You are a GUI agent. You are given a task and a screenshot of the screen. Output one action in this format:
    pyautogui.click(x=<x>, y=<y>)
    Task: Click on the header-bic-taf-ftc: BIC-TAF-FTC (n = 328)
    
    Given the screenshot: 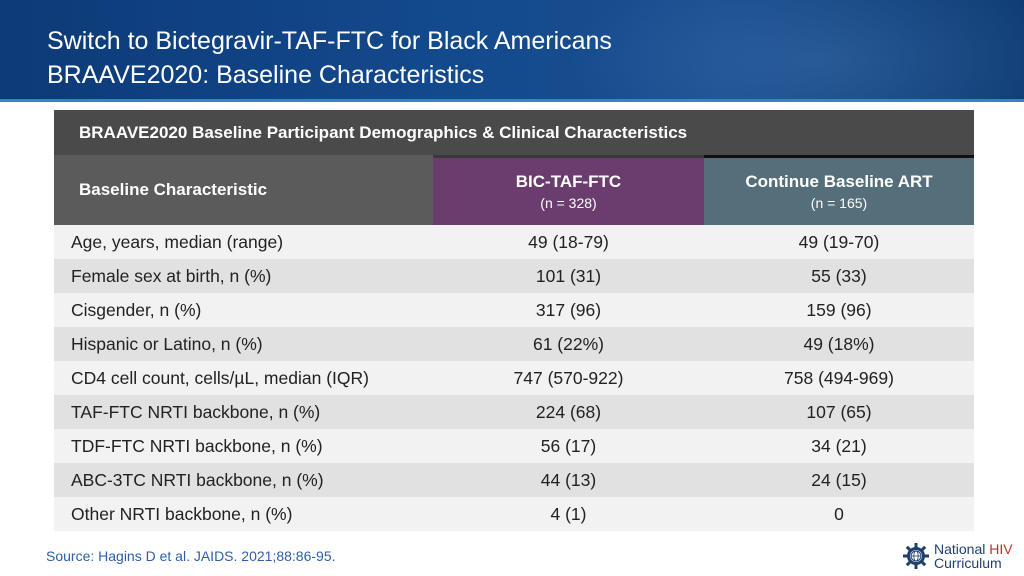 What is the action you would take?
    pyautogui.click(x=568, y=190)
    